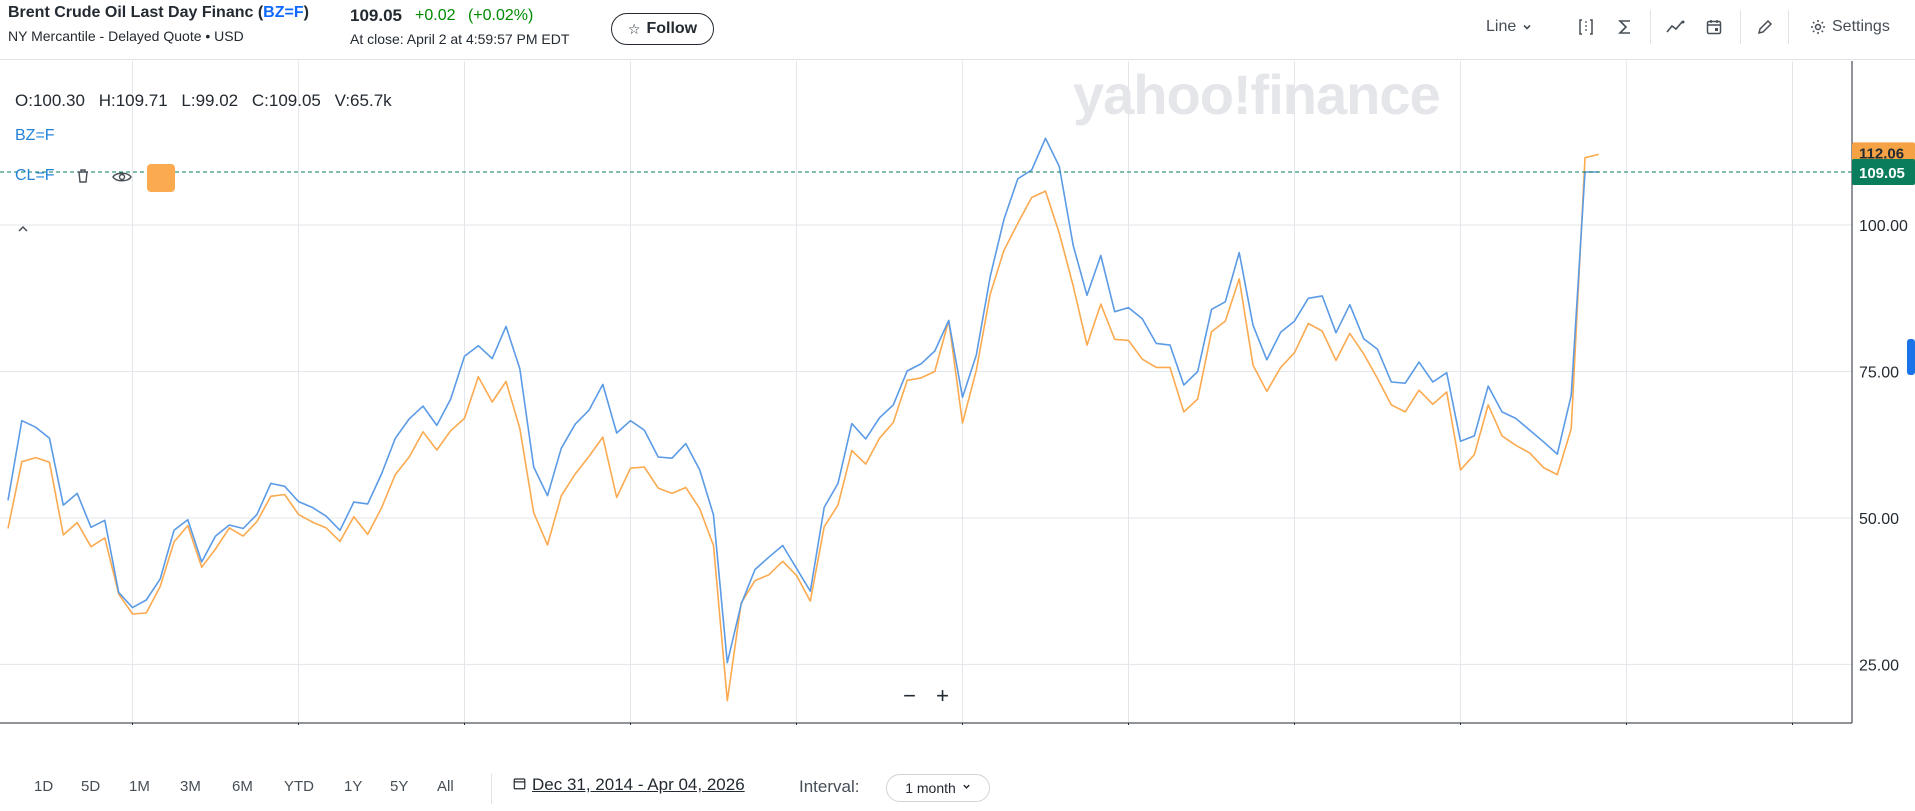  What do you see at coordinates (1911, 357) in the screenshot?
I see `axis-scroll-handle` at bounding box center [1911, 357].